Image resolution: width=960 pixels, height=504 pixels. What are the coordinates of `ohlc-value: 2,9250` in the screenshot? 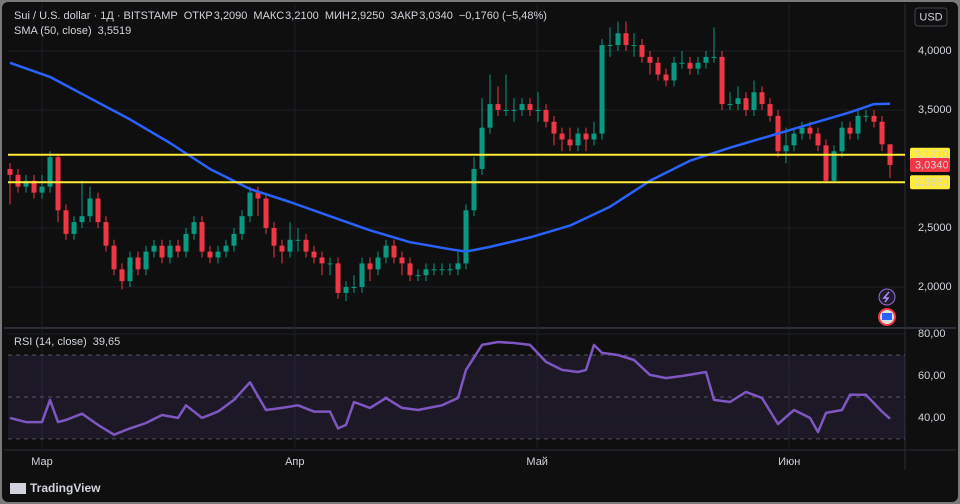 It's located at (368, 16).